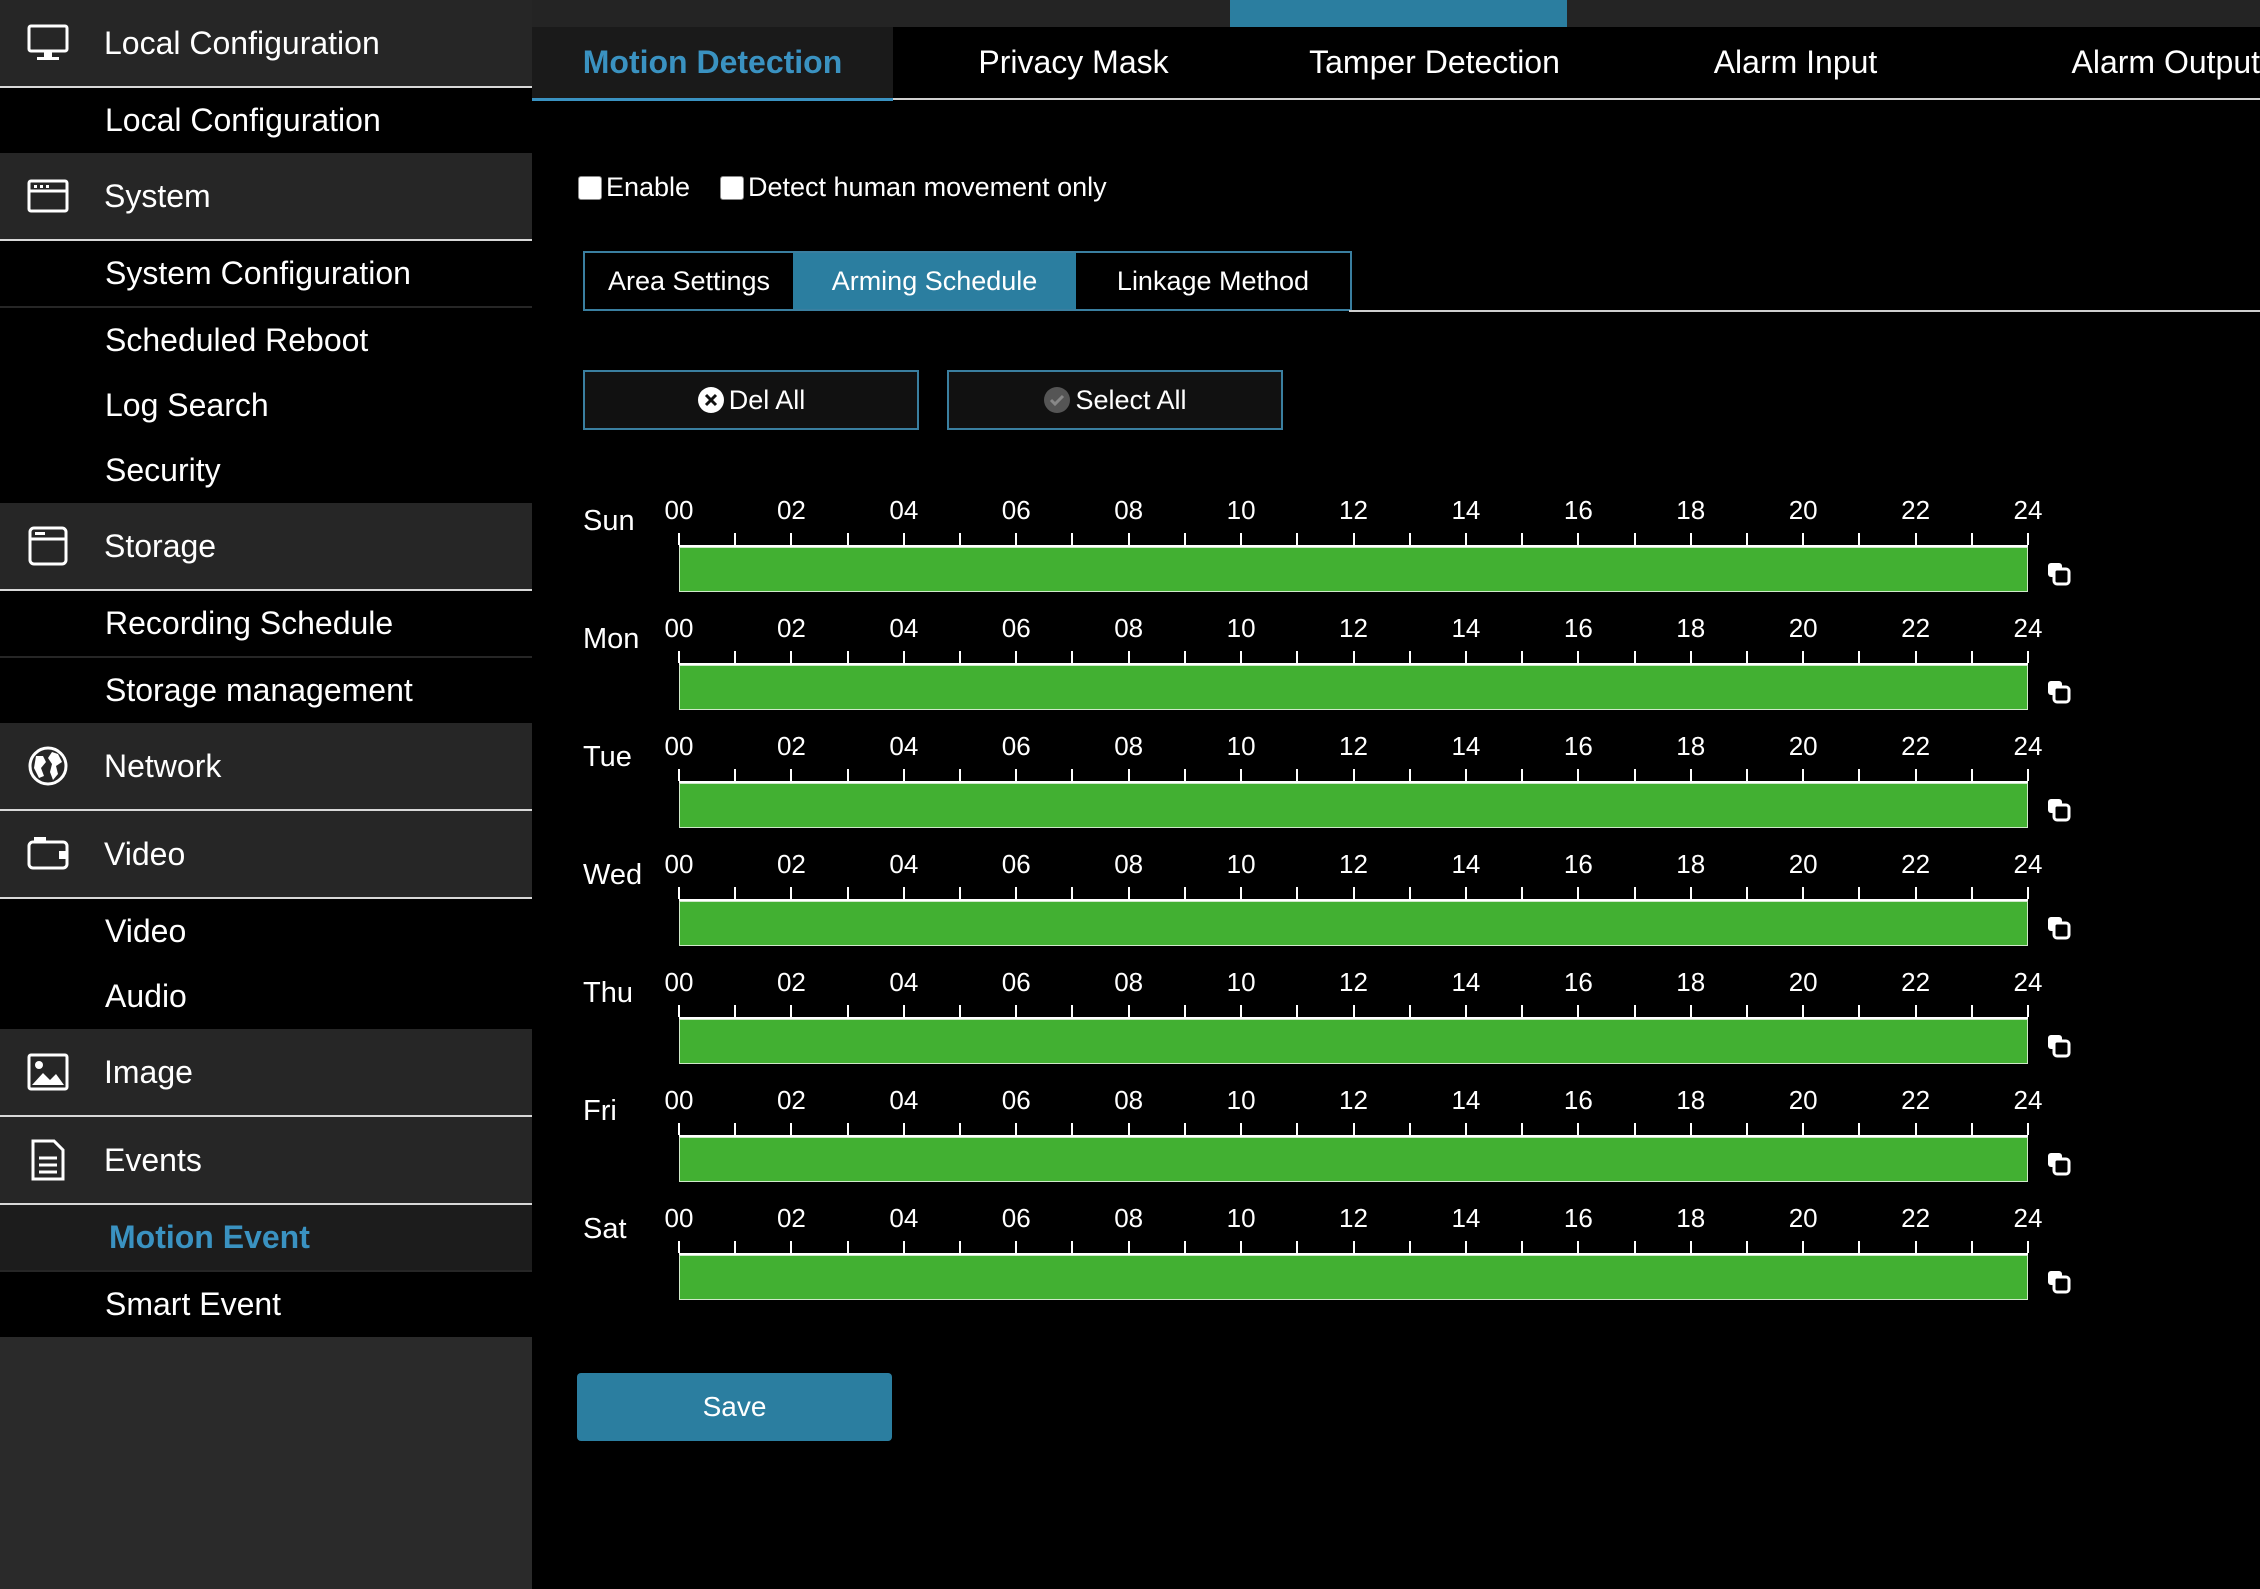 The height and width of the screenshot is (1589, 2260). I want to click on tab-privacy-mask: Privacy Mask, so click(1073, 62).